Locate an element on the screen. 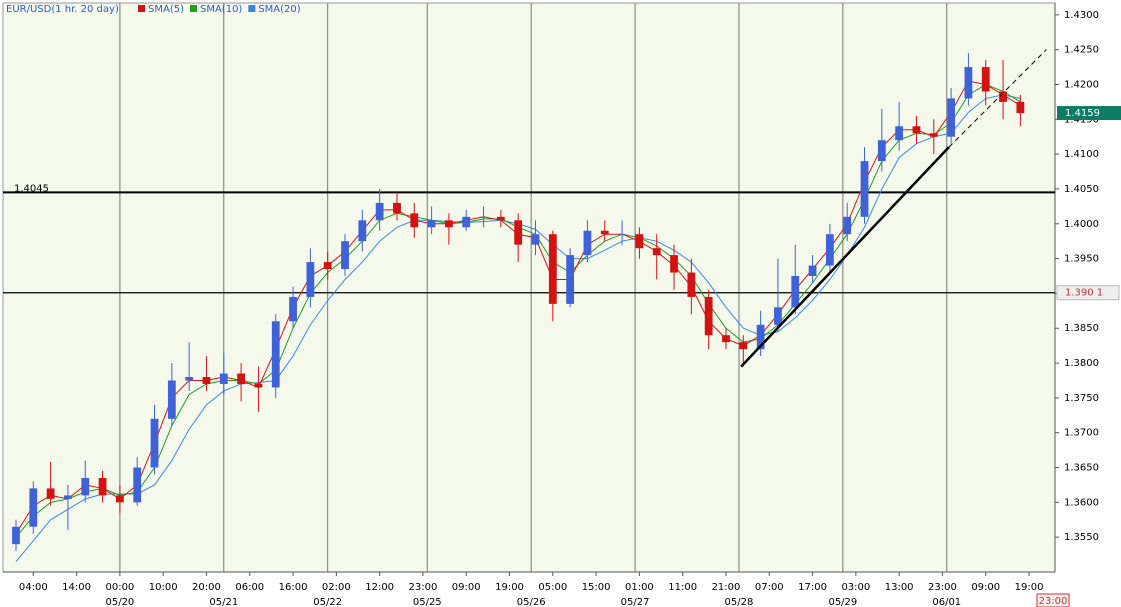 Image resolution: width=1121 pixels, height=607 pixels. y-tick-label: 1.4250 is located at coordinates (1081, 50).